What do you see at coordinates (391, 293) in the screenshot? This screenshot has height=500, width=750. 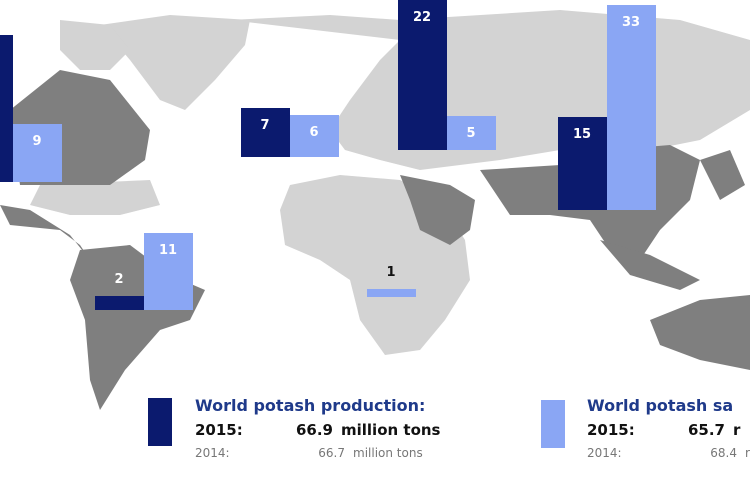 I see `bar-sales-africa` at bounding box center [391, 293].